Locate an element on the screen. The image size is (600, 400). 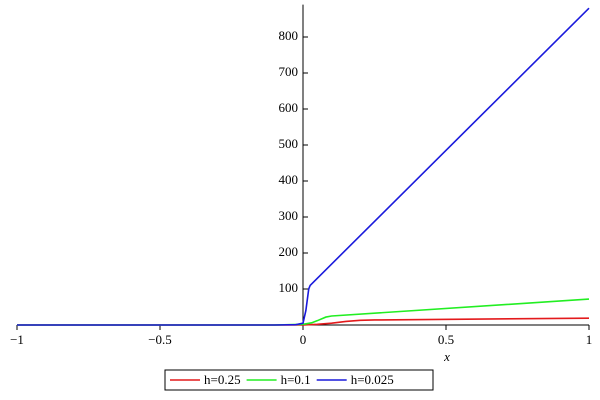
y-tick-label: 400 is located at coordinates (289, 179).